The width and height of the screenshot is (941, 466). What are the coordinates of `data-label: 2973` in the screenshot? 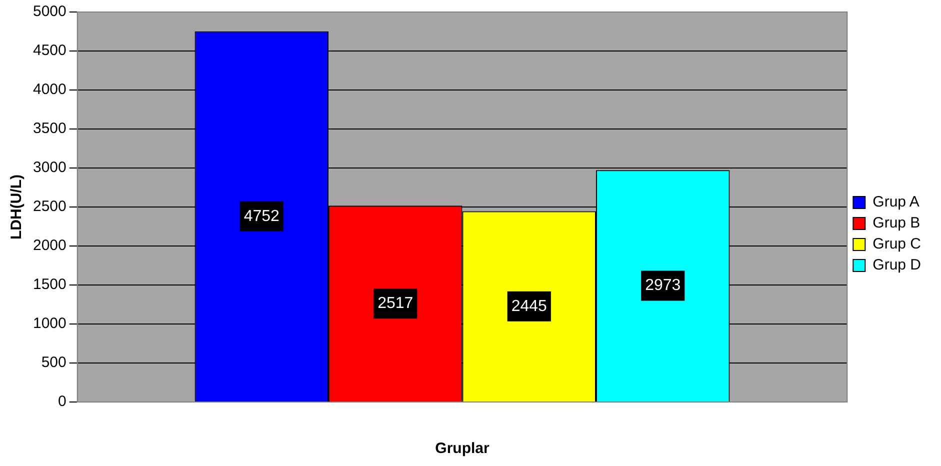 It's located at (663, 285).